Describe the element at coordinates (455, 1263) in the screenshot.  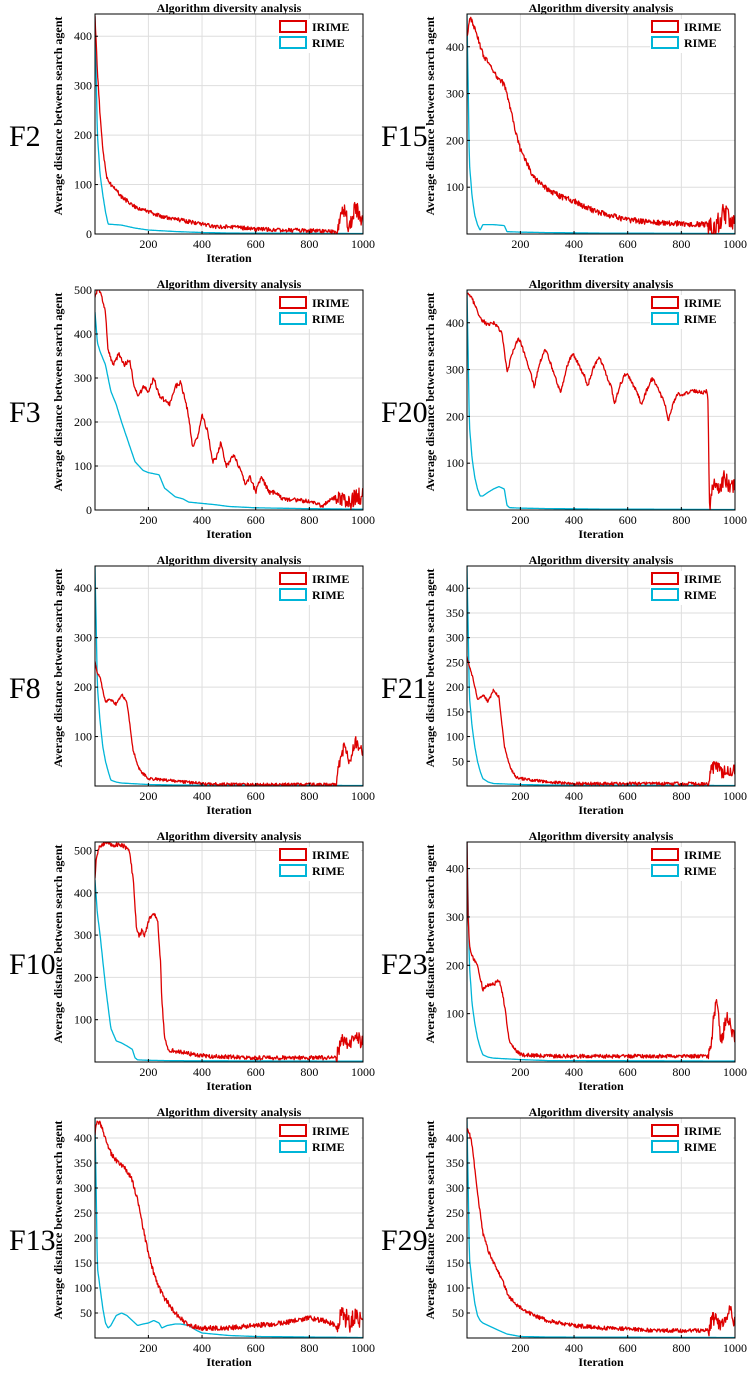
I see `y-tick-label: 150` at that location.